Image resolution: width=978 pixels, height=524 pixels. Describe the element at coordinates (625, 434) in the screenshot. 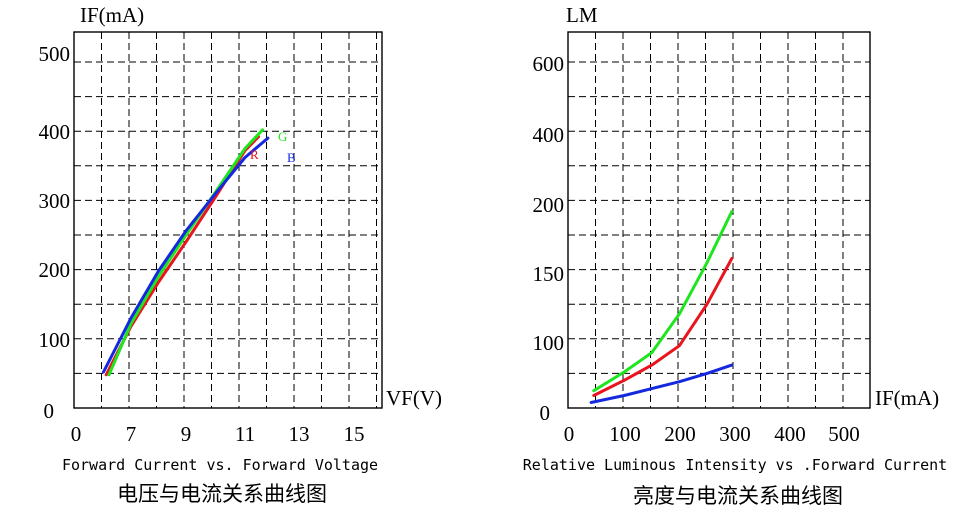

I see `x-tick-right-1: 100` at that location.